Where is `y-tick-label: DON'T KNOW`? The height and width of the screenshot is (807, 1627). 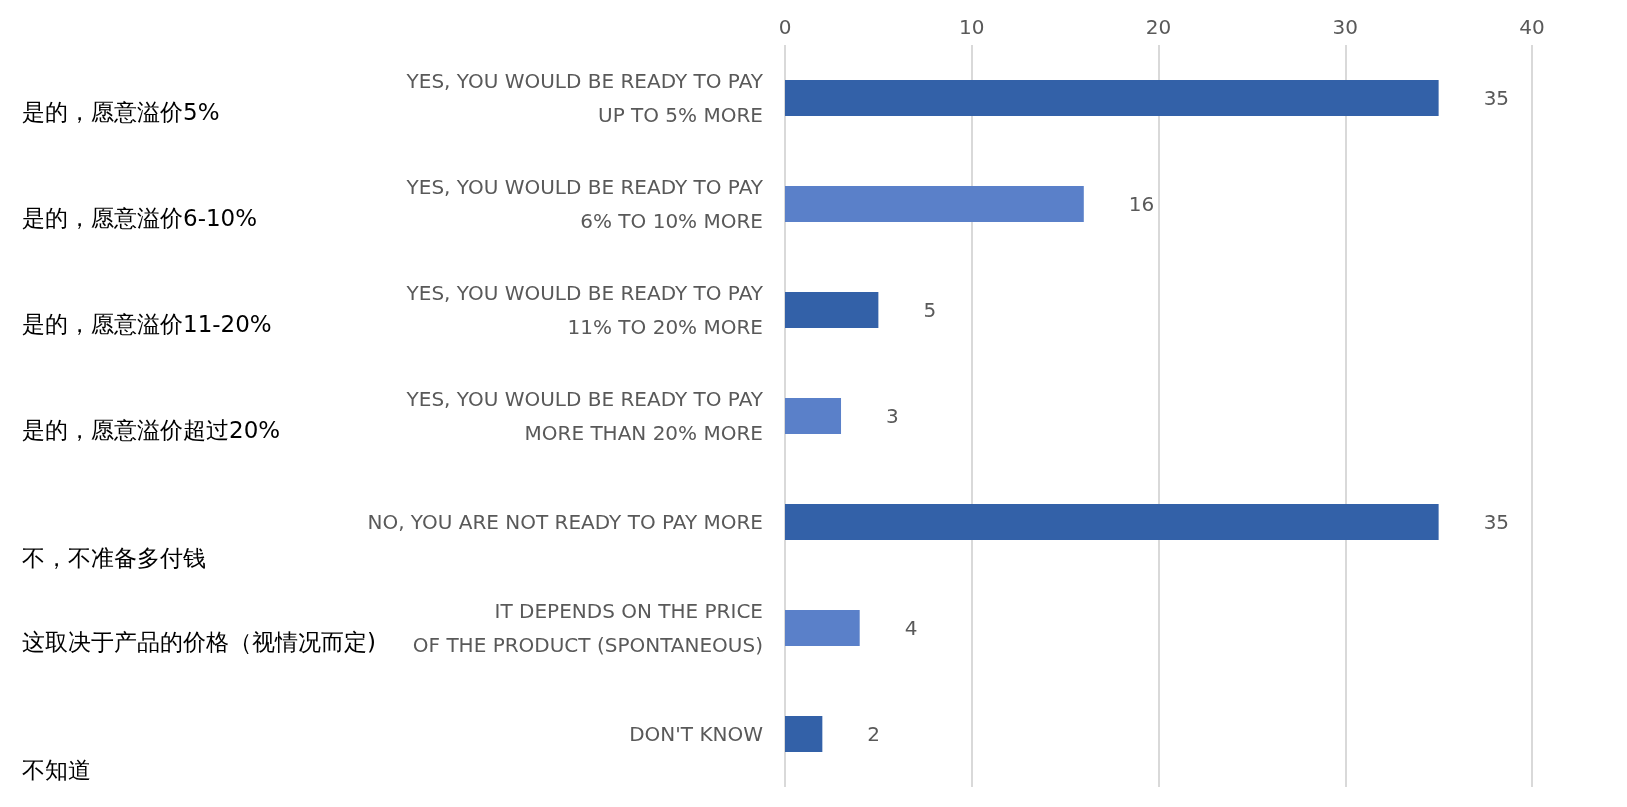
y-tick-label: DON'T KNOW is located at coordinates (696, 734).